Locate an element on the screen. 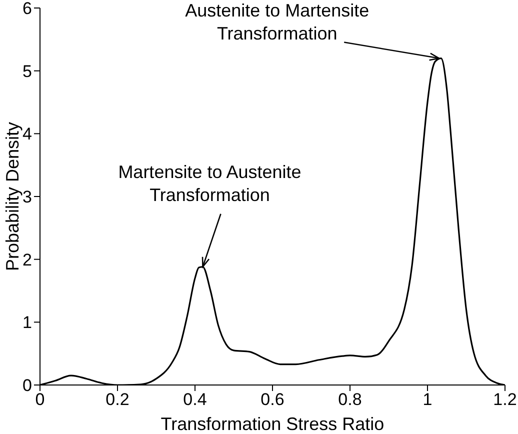  annotation: Martensite to Austenite Transformation is located at coordinates (210, 183).